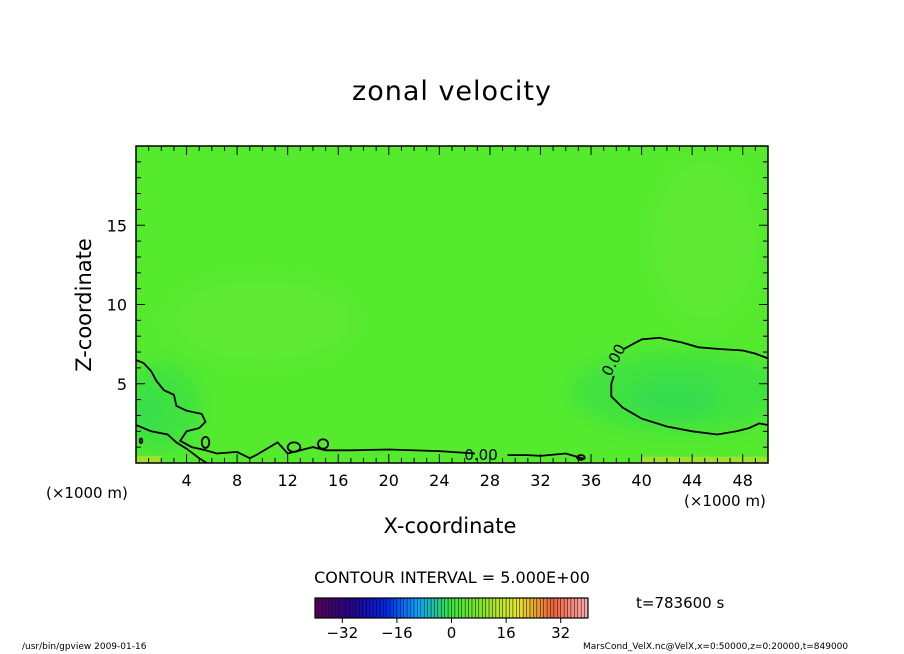 The height and width of the screenshot is (654, 904). What do you see at coordinates (342, 633) in the screenshot?
I see `colorbar-tick-label: −32` at bounding box center [342, 633].